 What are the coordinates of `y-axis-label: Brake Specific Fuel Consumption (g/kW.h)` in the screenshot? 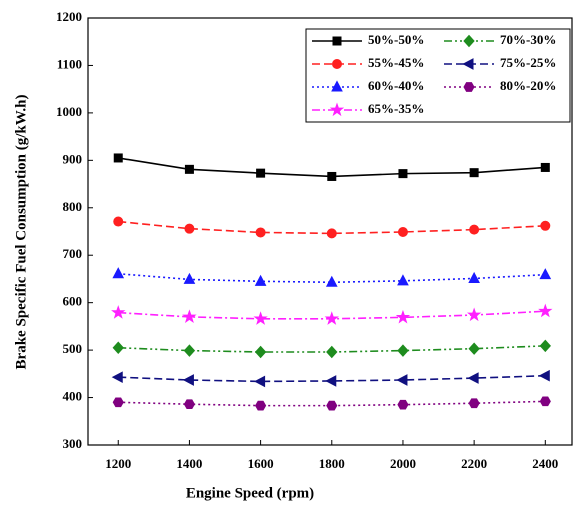 It's located at (21, 232).